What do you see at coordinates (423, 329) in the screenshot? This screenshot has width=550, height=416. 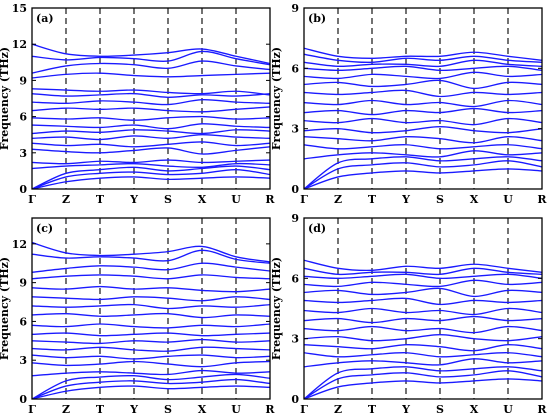 I see `band-group` at bounding box center [423, 329].